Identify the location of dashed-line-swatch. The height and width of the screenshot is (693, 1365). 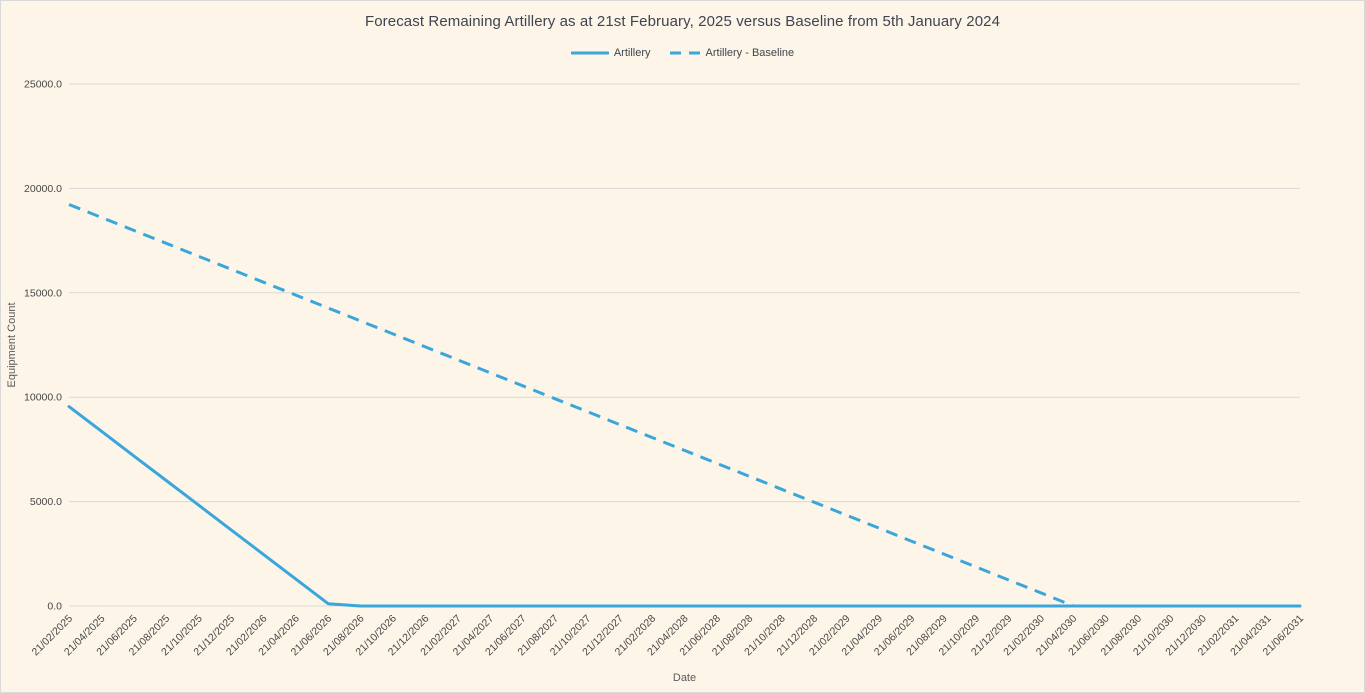
(684, 53).